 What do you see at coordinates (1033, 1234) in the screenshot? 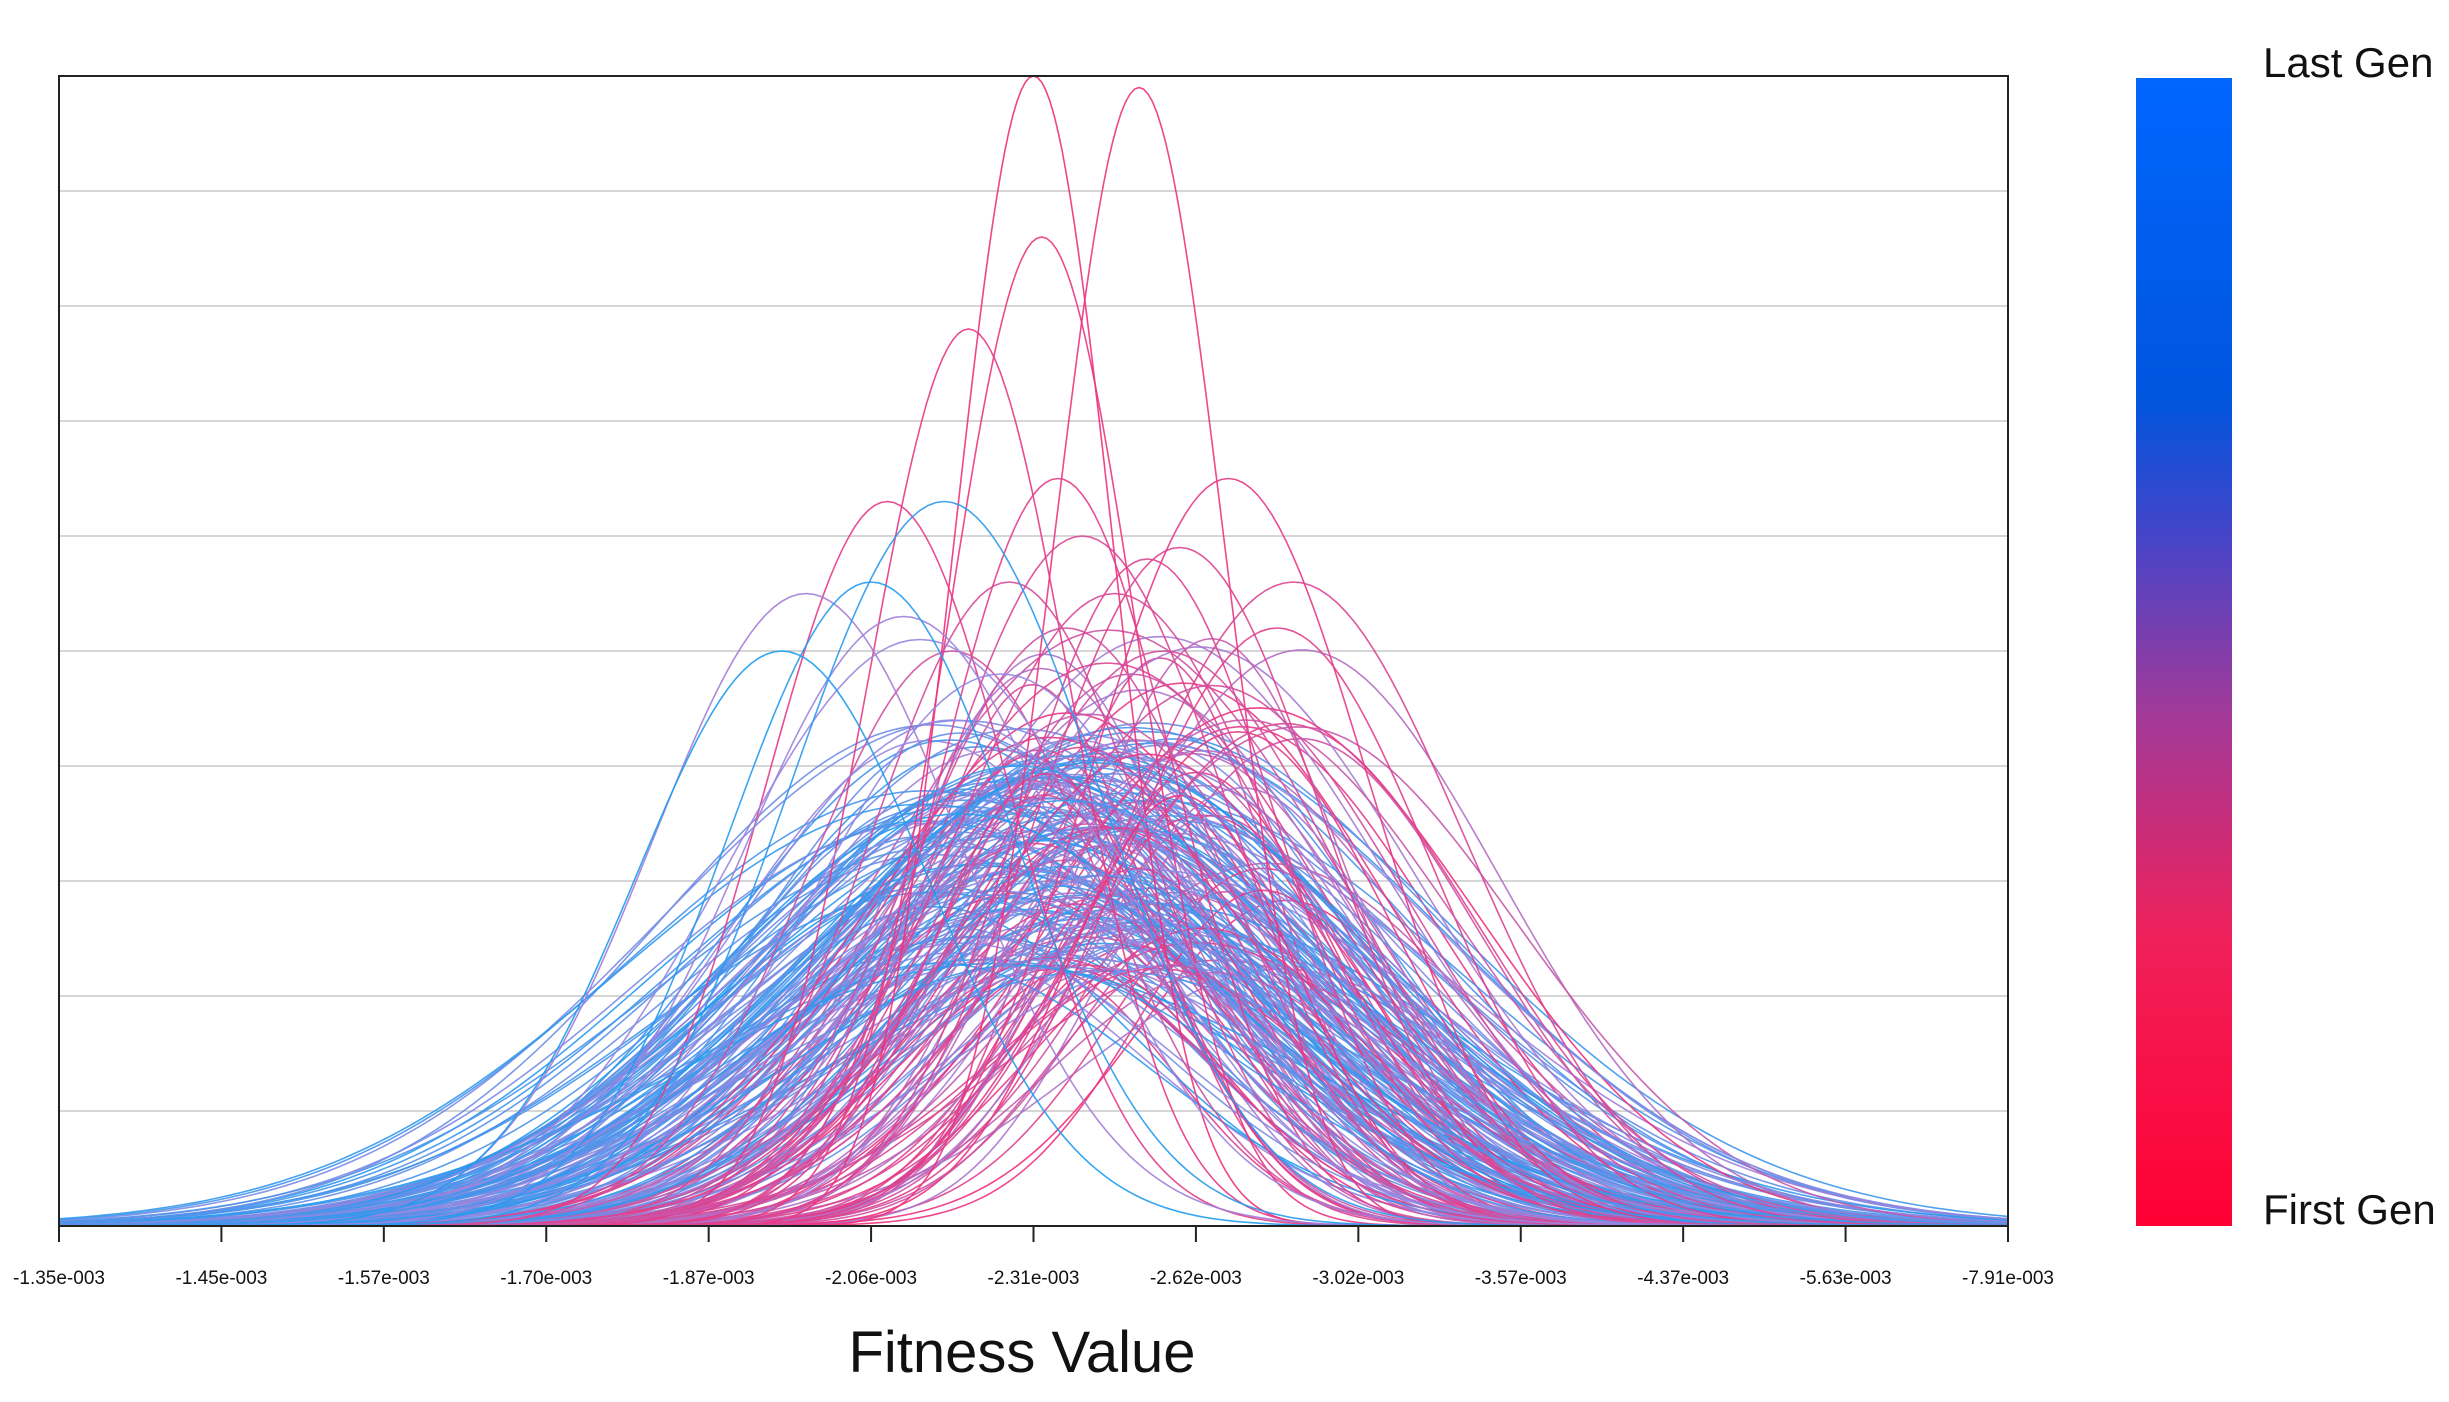
I see `x-axis-ticks` at bounding box center [1033, 1234].